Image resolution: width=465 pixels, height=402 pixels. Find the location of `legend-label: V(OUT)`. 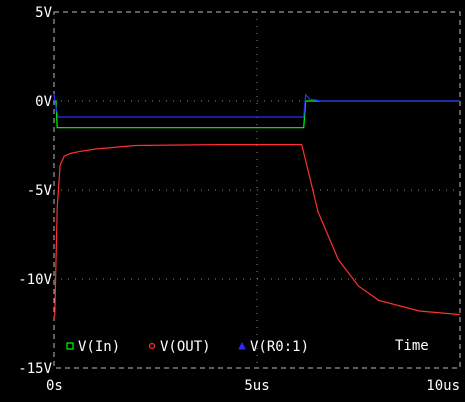

legend-label: V(OUT) is located at coordinates (185, 347).